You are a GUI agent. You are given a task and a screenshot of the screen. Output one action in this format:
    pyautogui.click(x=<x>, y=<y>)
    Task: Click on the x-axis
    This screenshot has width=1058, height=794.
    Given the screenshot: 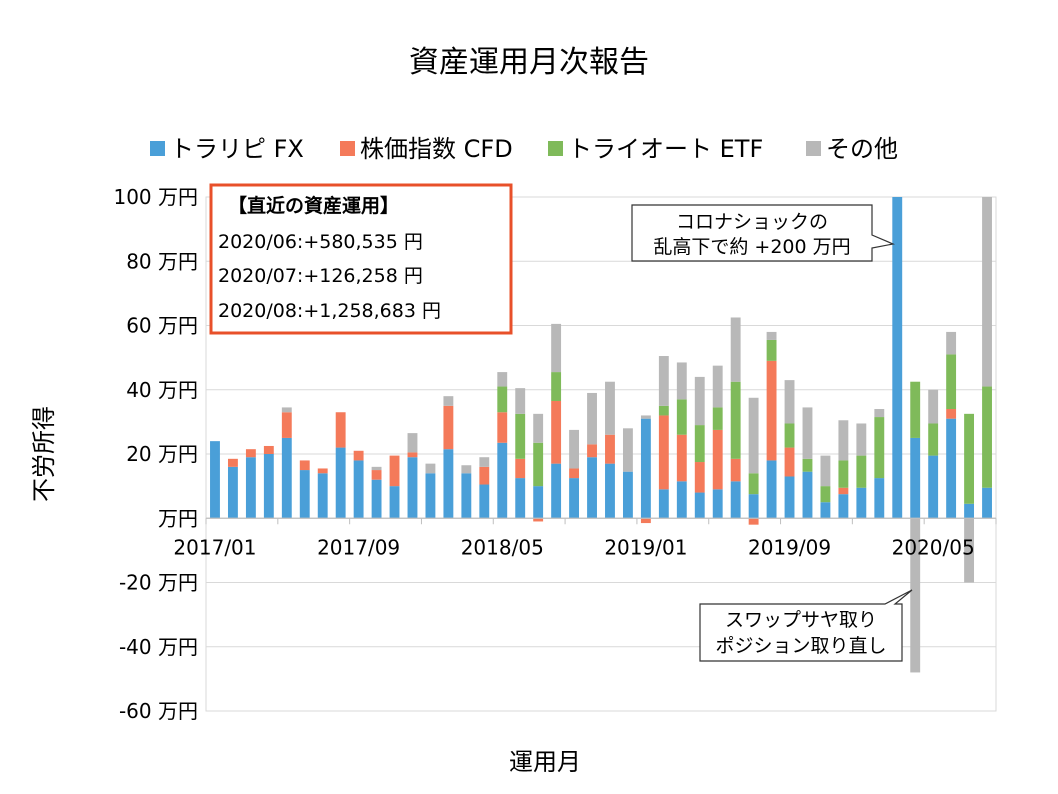 What is the action you would take?
    pyautogui.click(x=601, y=521)
    